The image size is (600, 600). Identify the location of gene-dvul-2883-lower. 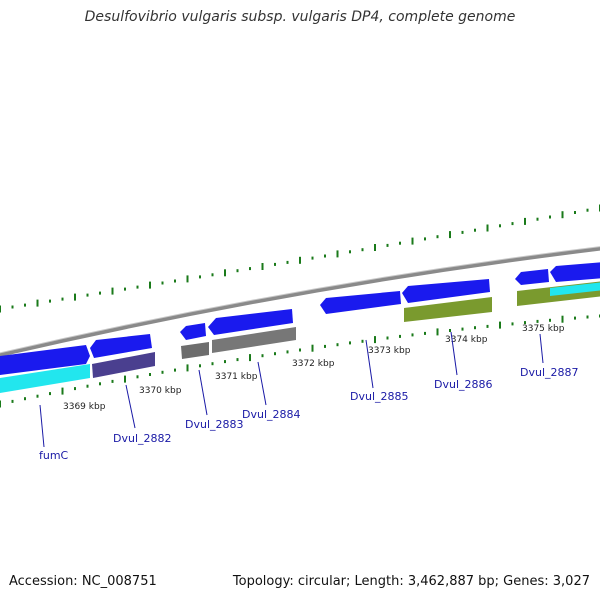
(195, 350).